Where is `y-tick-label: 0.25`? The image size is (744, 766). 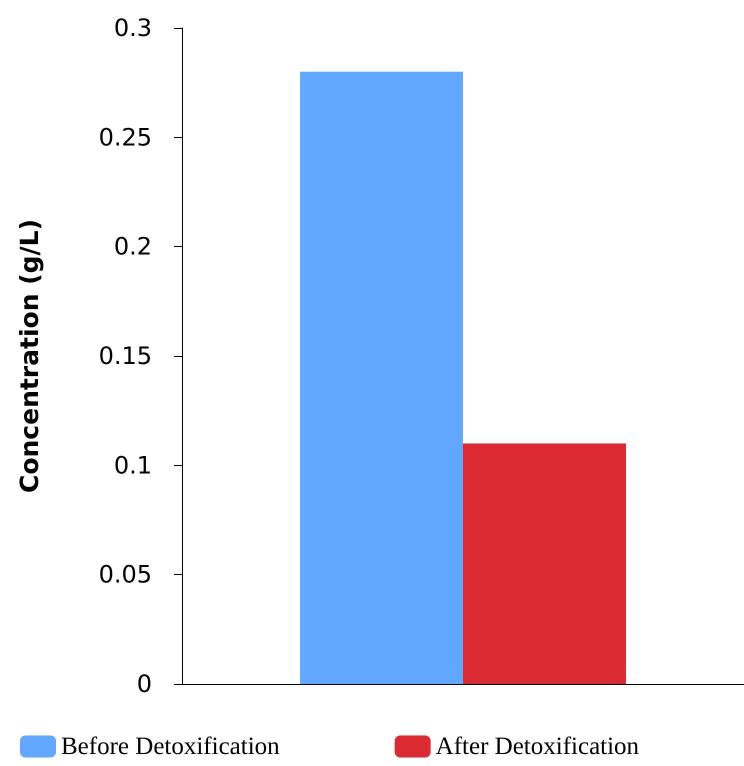
y-tick-label: 0.25 is located at coordinates (125, 137).